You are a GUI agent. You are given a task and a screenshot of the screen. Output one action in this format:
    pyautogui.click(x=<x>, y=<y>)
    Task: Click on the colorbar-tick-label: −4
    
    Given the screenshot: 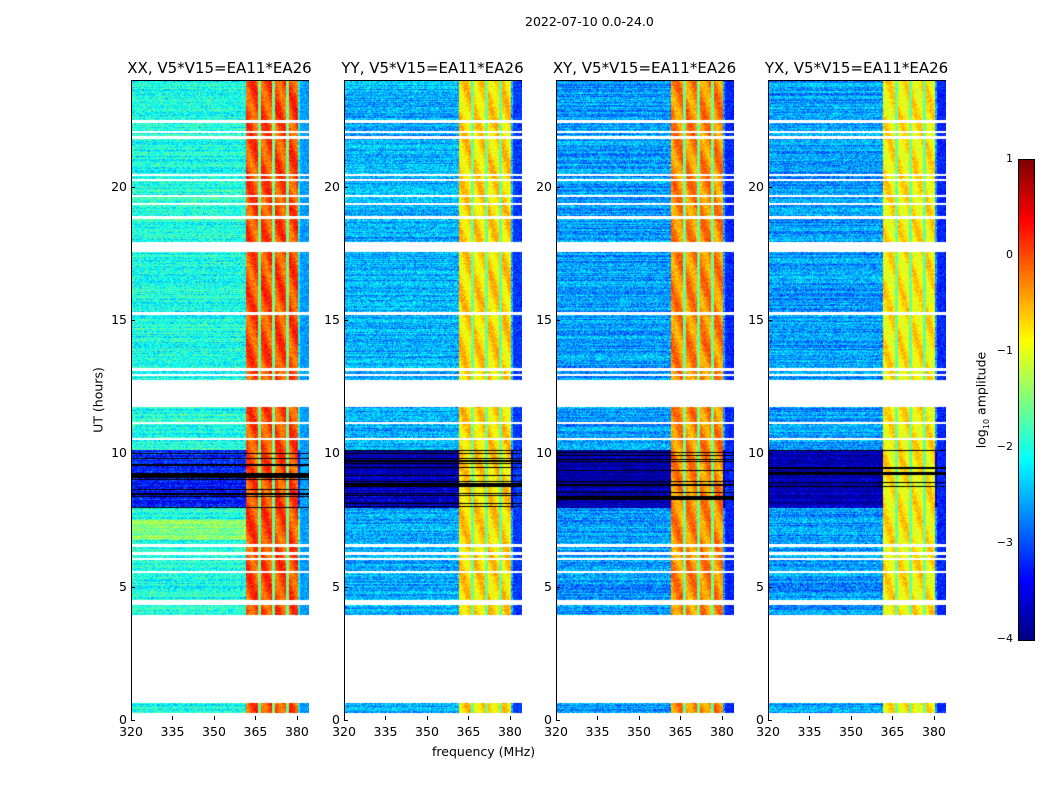 What is the action you would take?
    pyautogui.click(x=1004, y=638)
    